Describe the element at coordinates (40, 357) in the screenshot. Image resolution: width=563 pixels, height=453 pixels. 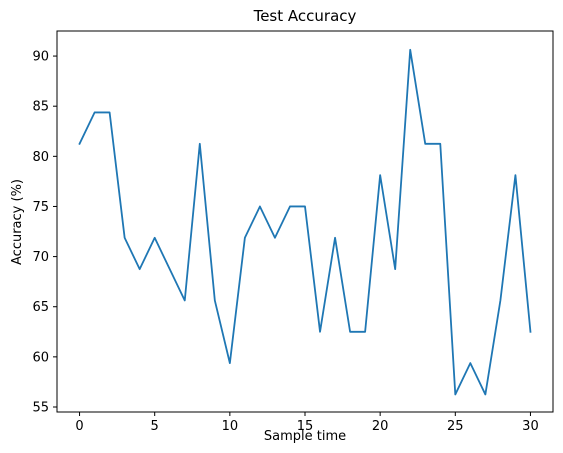
I see `y-tick-label: 60` at that location.